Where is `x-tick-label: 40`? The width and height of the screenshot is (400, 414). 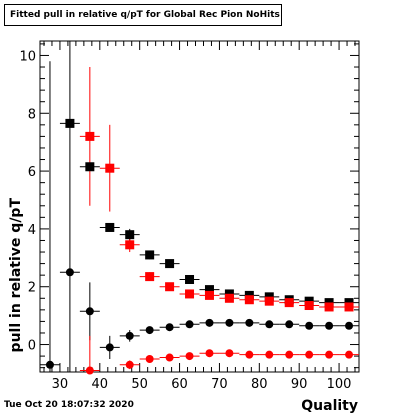
x-tick-label: 40 is located at coordinates (100, 384).